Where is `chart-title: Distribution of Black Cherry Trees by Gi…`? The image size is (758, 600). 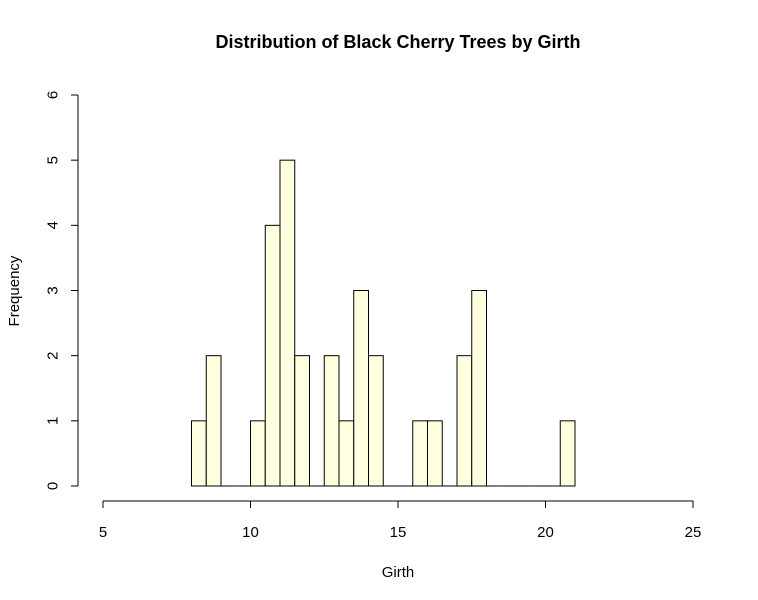
chart-title: Distribution of Black Cherry Trees by Gi… is located at coordinates (397, 42).